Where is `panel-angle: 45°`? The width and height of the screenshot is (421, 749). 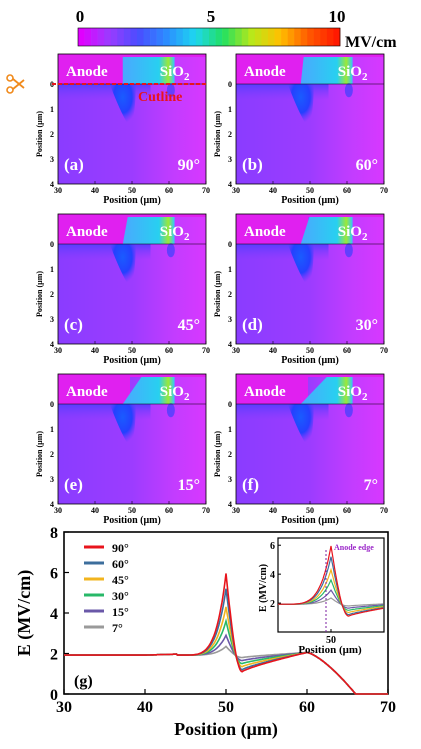 panel-angle: 45° is located at coordinates (189, 325).